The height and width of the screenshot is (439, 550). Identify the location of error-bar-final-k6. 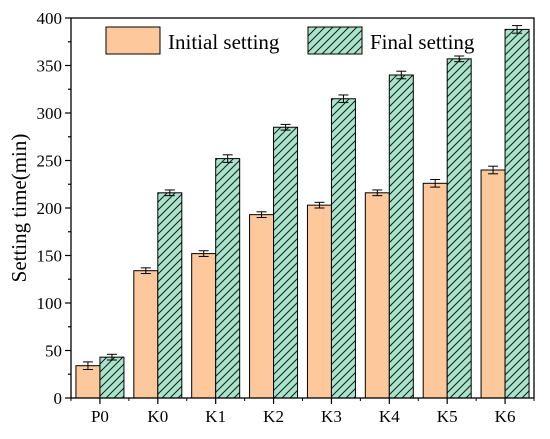
(517, 29).